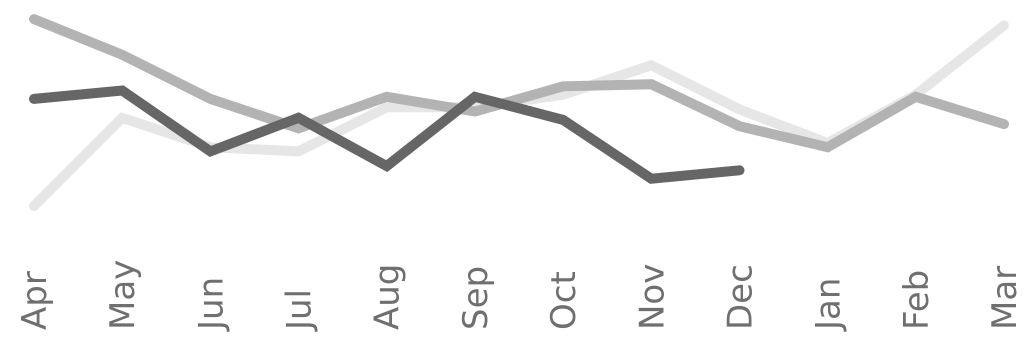 The width and height of the screenshot is (1025, 342). I want to click on x-tick-label: Dec, so click(740, 297).